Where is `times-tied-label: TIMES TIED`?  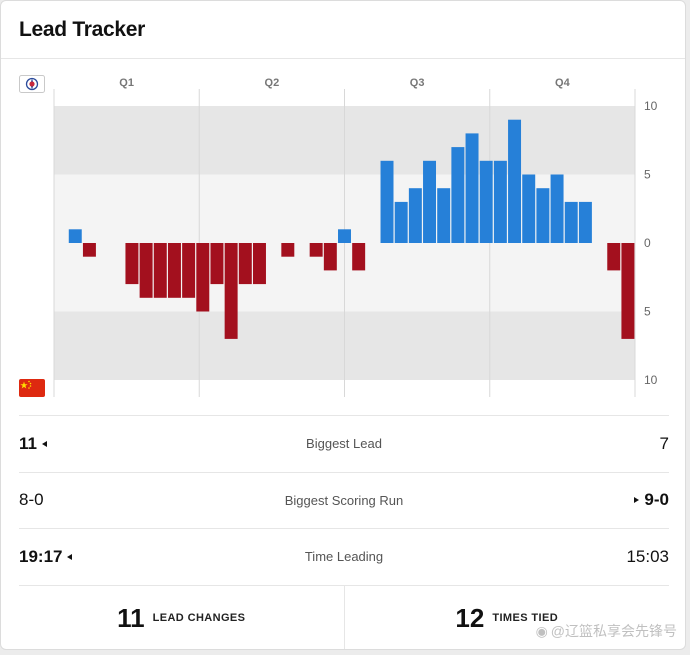 times-tied-label: TIMES TIED is located at coordinates (525, 618).